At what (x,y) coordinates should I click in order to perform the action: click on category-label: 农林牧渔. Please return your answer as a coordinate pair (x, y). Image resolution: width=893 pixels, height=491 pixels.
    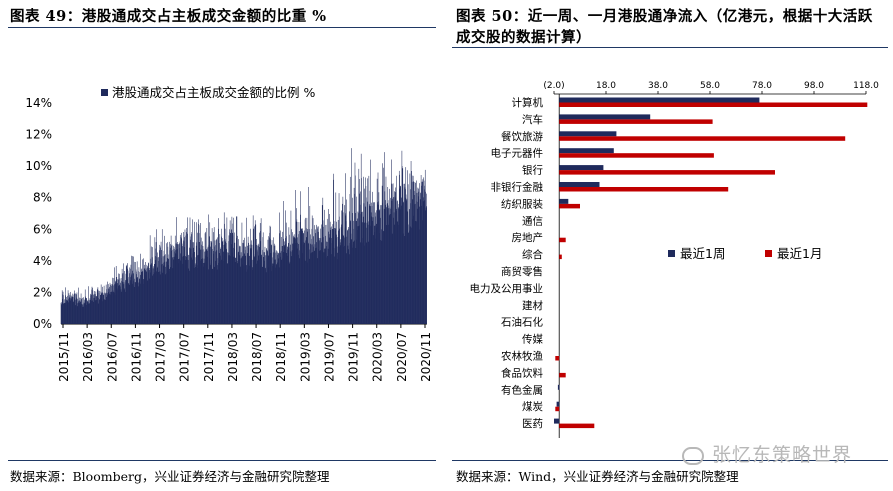
    Looking at the image, I should click on (522, 356).